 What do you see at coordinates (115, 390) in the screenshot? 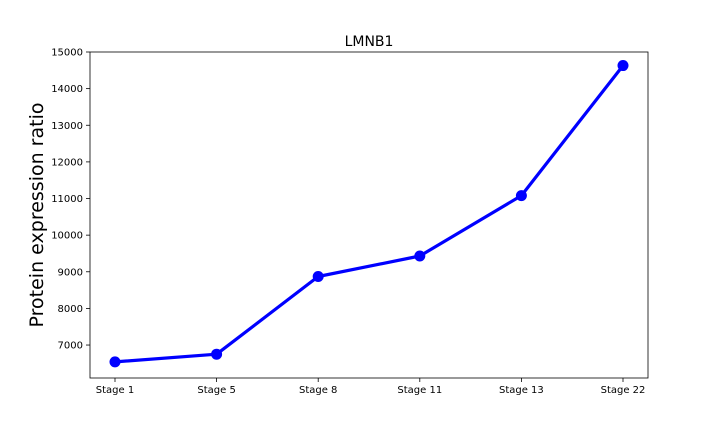
I see `x-tick-label: Stage 1` at bounding box center [115, 390].